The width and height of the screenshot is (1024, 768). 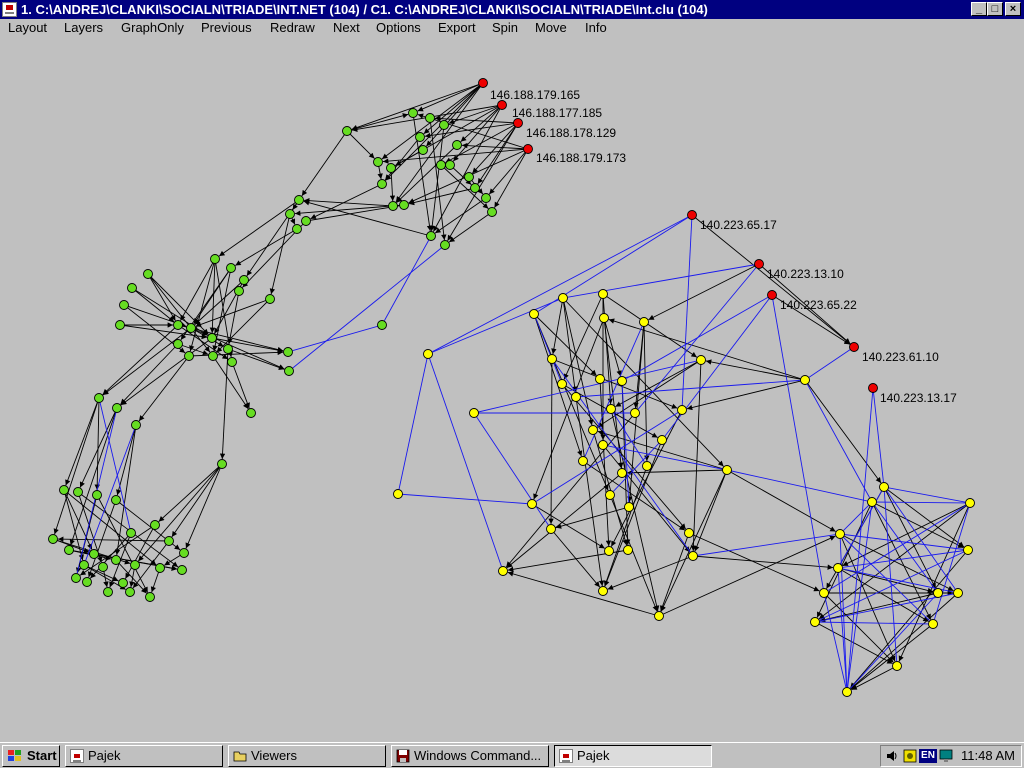 I want to click on menu-spin: Spin, so click(x=505, y=27).